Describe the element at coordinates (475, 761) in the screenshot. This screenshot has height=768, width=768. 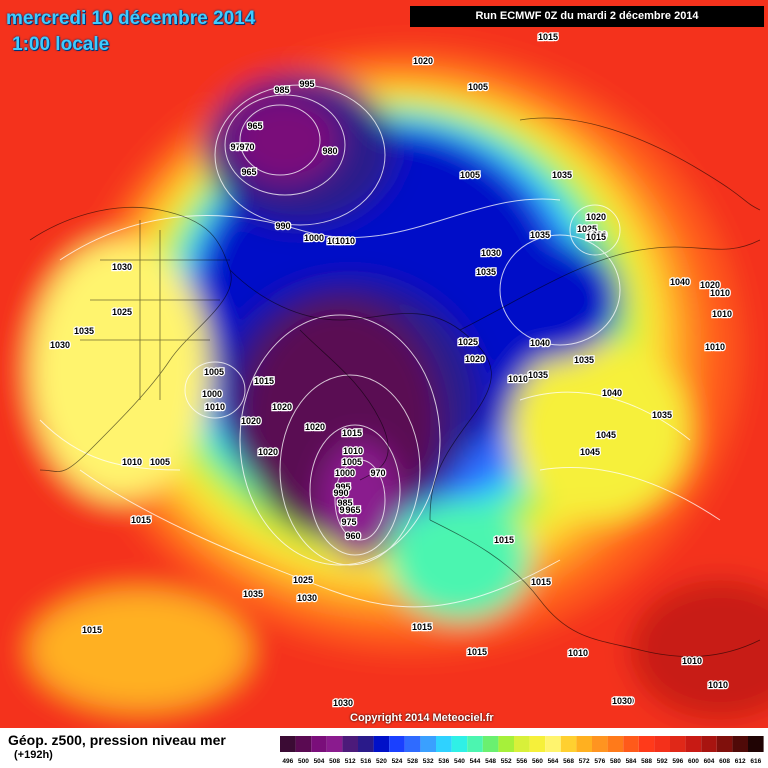
I see `scale-label: 544` at that location.